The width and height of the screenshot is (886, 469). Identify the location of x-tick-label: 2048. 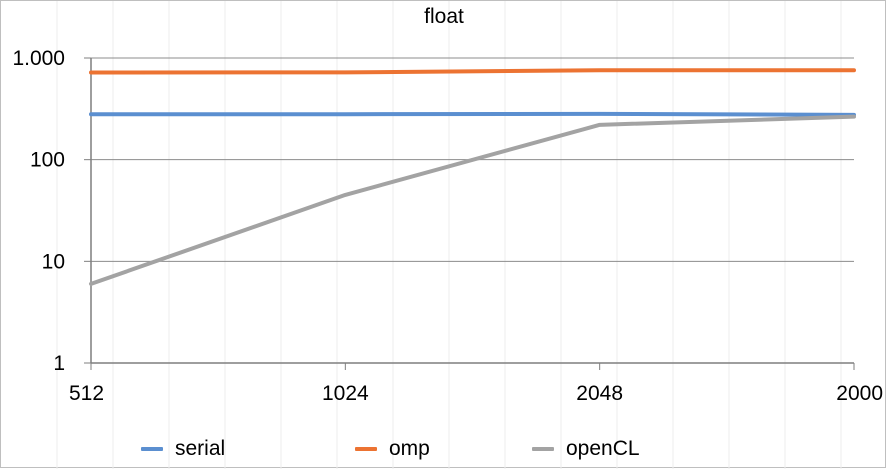
(599, 393).